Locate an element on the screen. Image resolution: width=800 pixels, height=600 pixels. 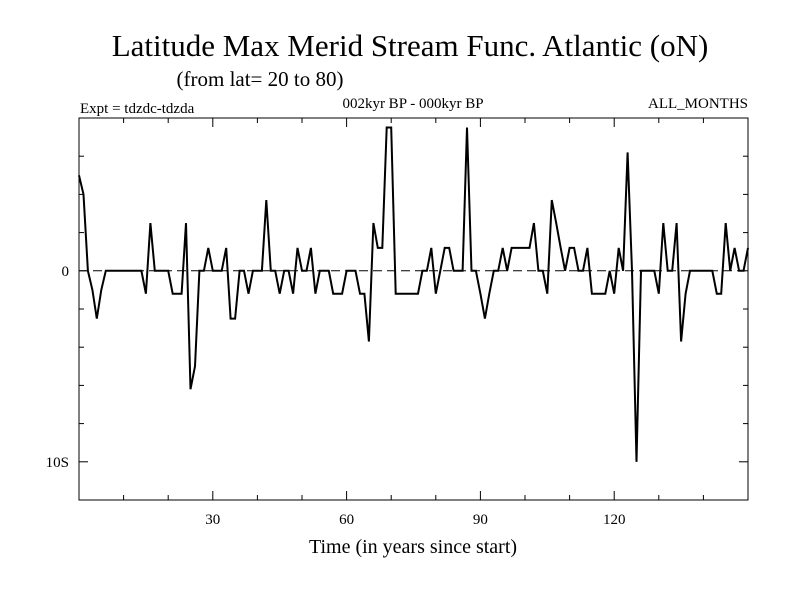
x-tick-label: 120 is located at coordinates (614, 520).